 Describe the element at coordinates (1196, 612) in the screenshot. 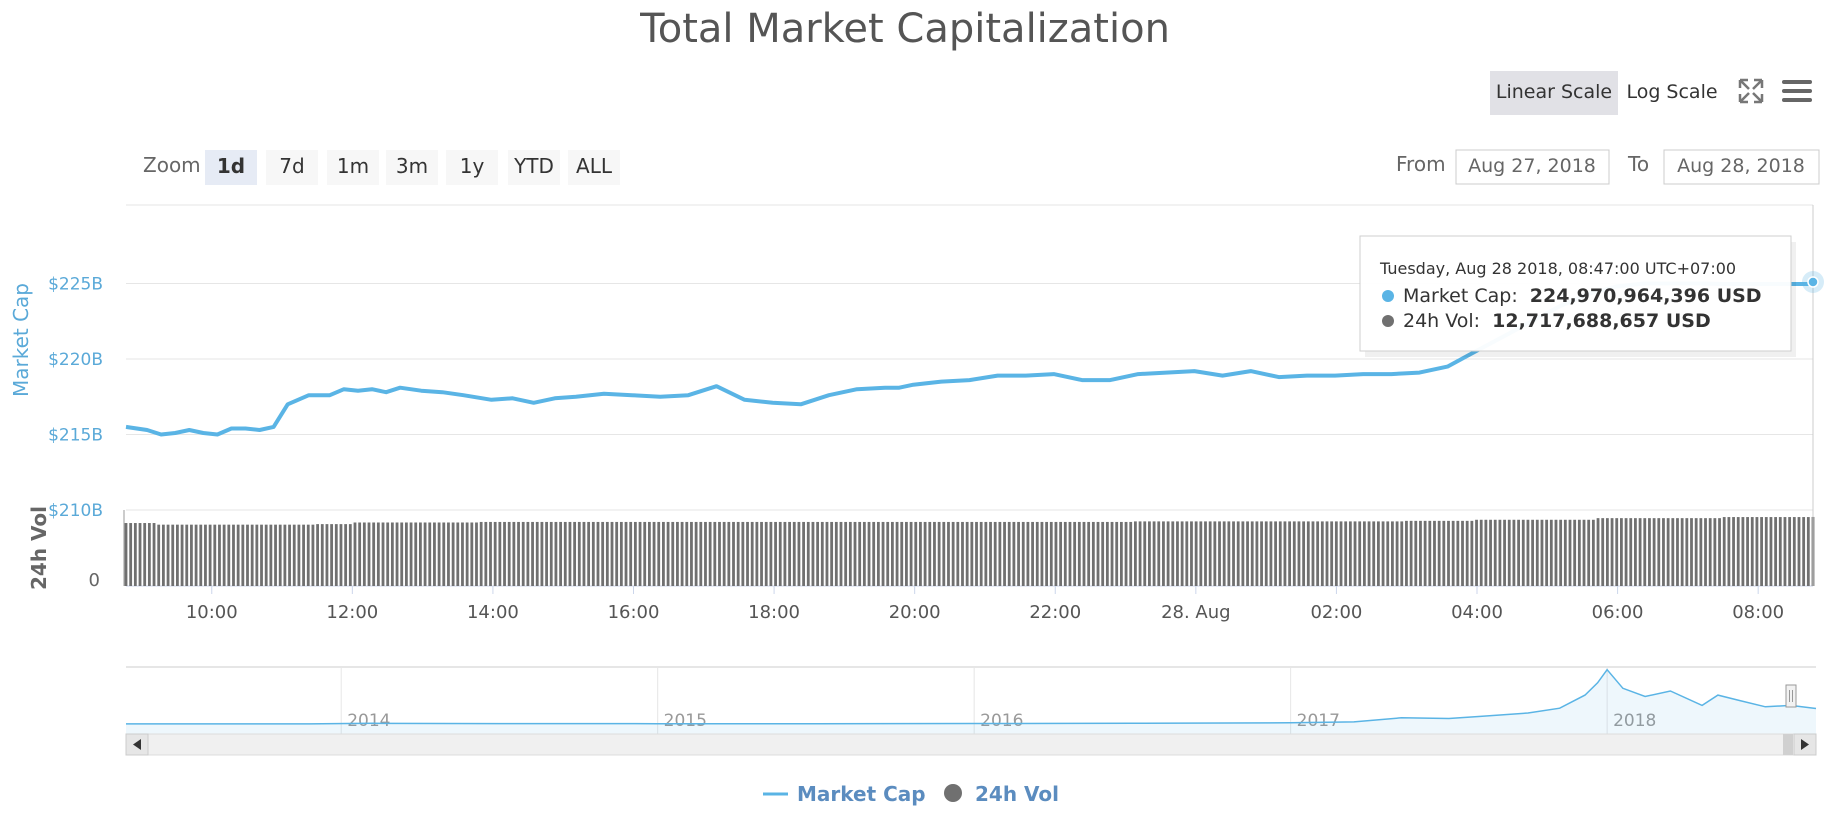

I see `x-tick-label: 28. Aug` at that location.